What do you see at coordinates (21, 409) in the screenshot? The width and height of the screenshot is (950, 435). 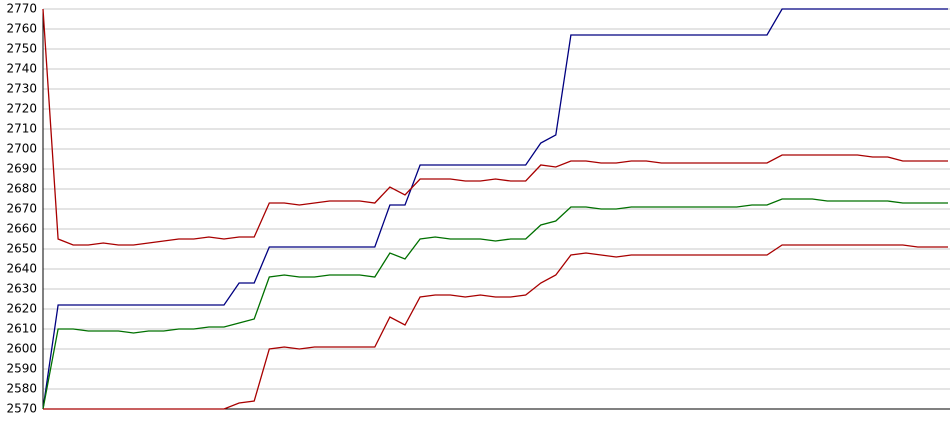 I see `y-tick-label: 2570` at bounding box center [21, 409].